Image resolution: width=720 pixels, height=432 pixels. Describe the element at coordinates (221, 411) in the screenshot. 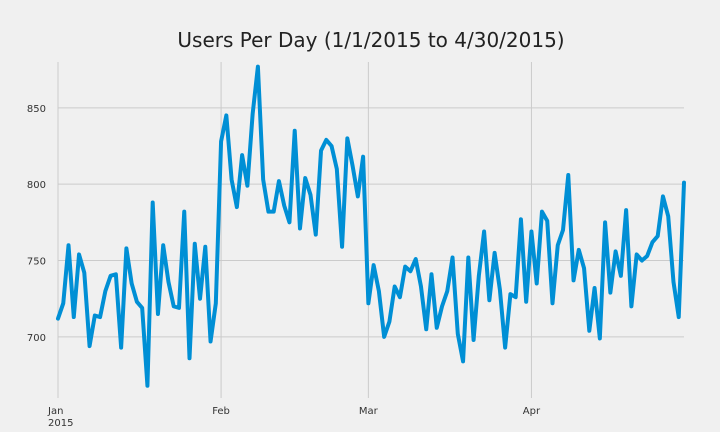

I see `x-tick-label-feb: Feb` at that location.